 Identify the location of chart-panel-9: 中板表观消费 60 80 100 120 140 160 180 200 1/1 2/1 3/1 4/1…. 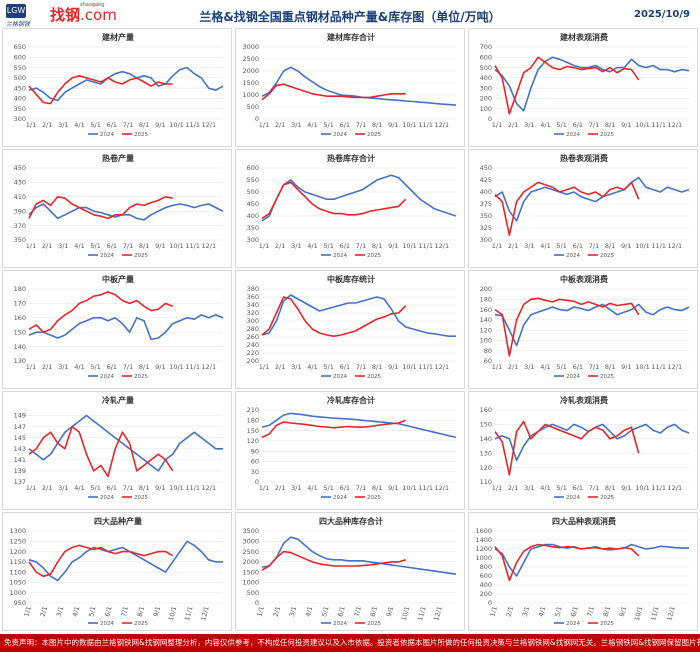
(583, 329).